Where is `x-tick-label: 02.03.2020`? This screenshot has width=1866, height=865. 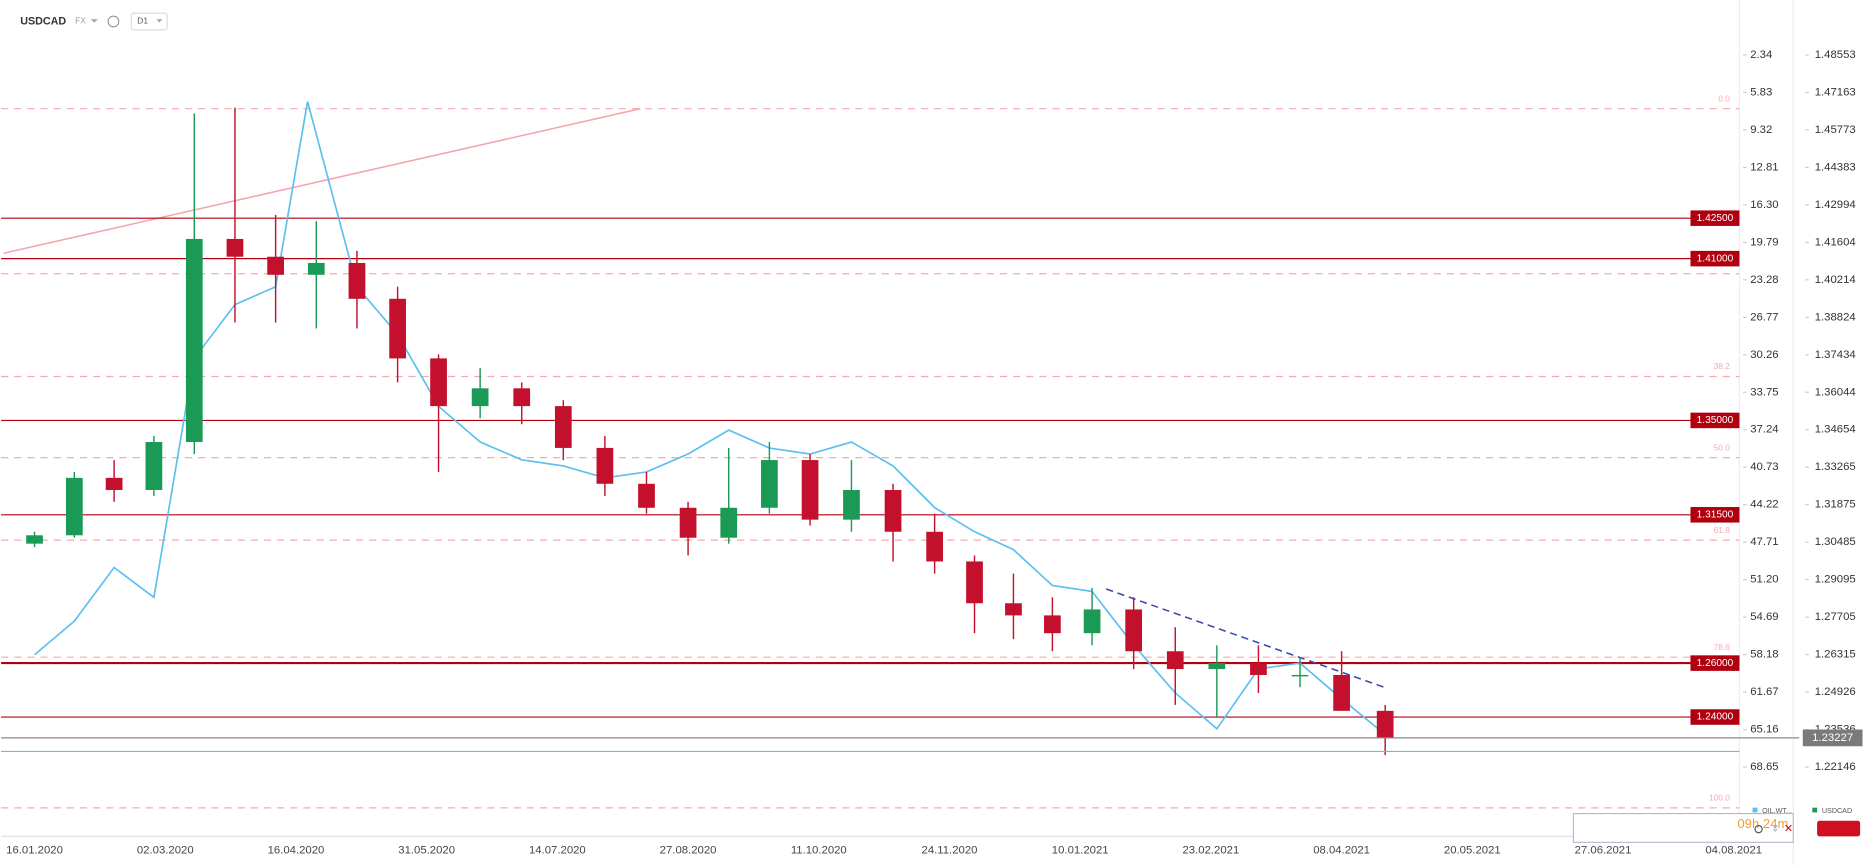 x-tick-label: 02.03.2020 is located at coordinates (165, 851).